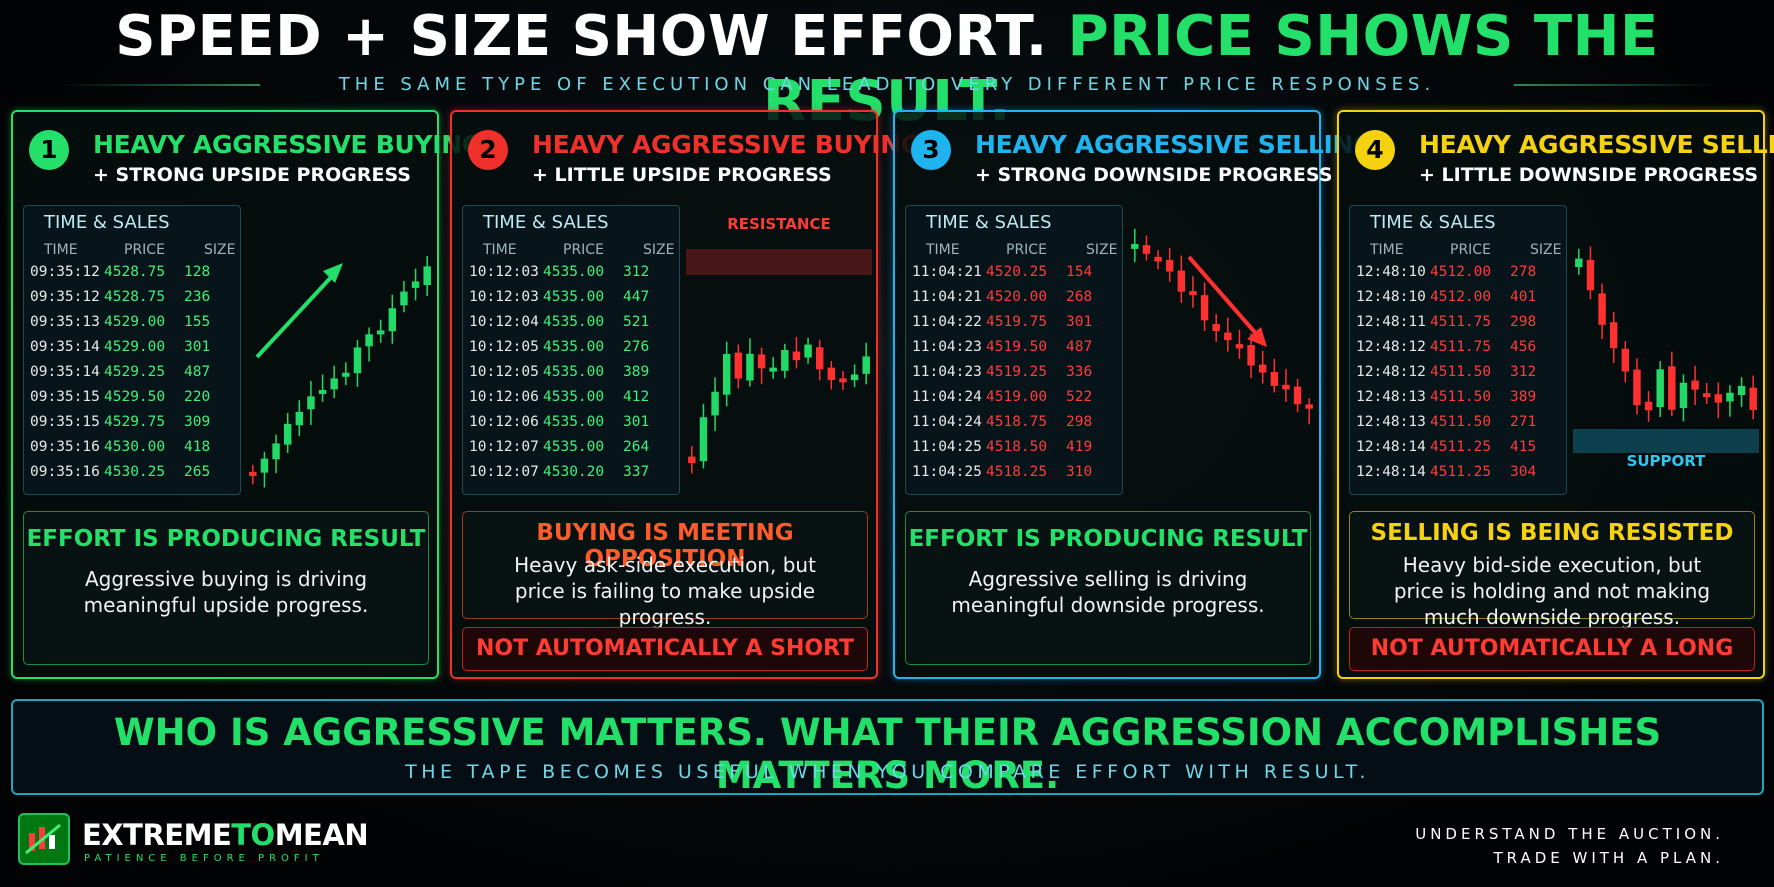 This screenshot has width=1774, height=887. I want to click on table-cell: 12:48:10, so click(1391, 272).